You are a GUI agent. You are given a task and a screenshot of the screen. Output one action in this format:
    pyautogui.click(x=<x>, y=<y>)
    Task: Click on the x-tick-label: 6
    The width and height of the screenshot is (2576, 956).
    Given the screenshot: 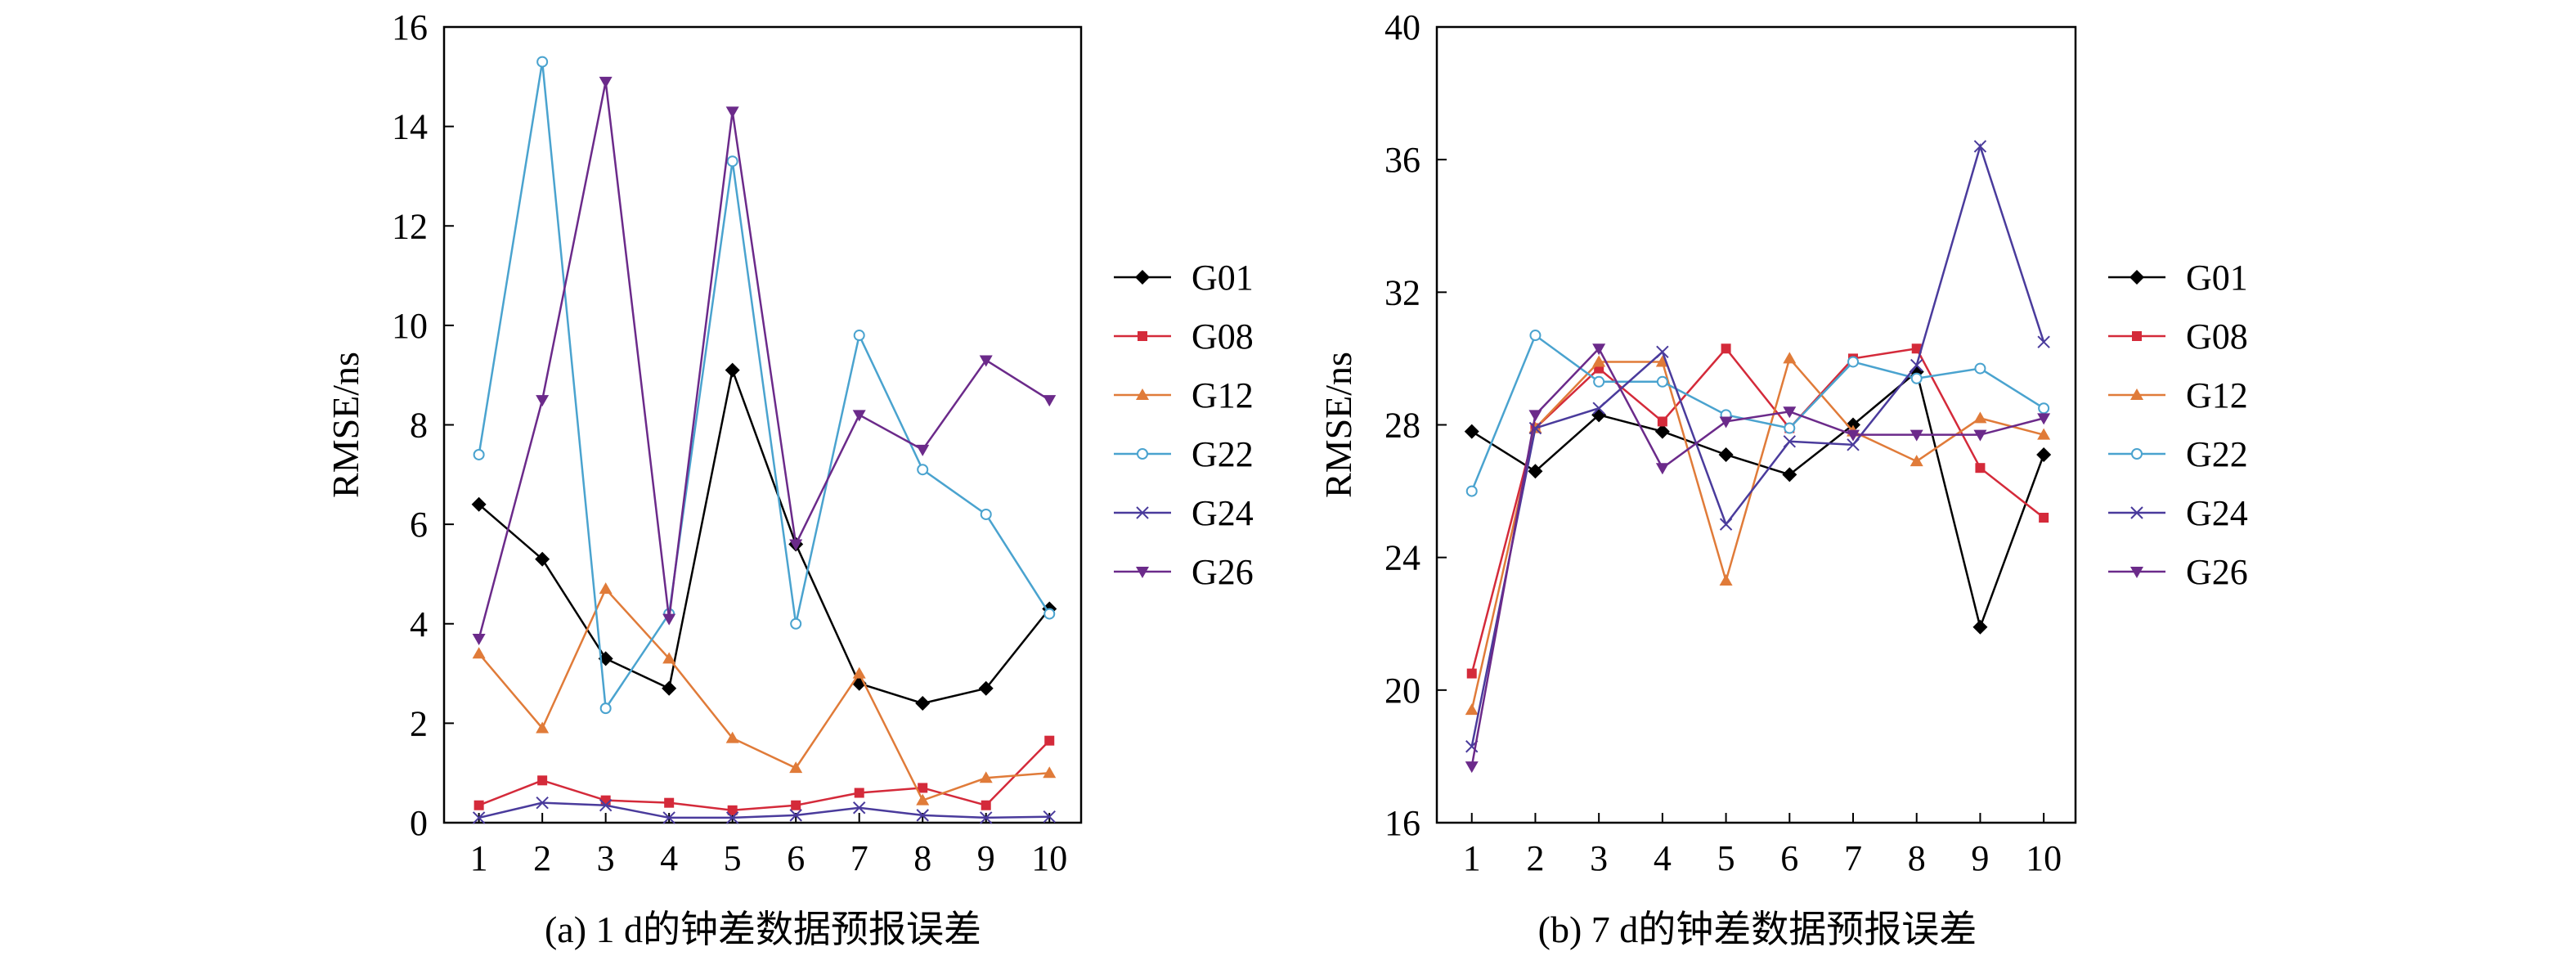 What is the action you would take?
    pyautogui.click(x=1789, y=858)
    